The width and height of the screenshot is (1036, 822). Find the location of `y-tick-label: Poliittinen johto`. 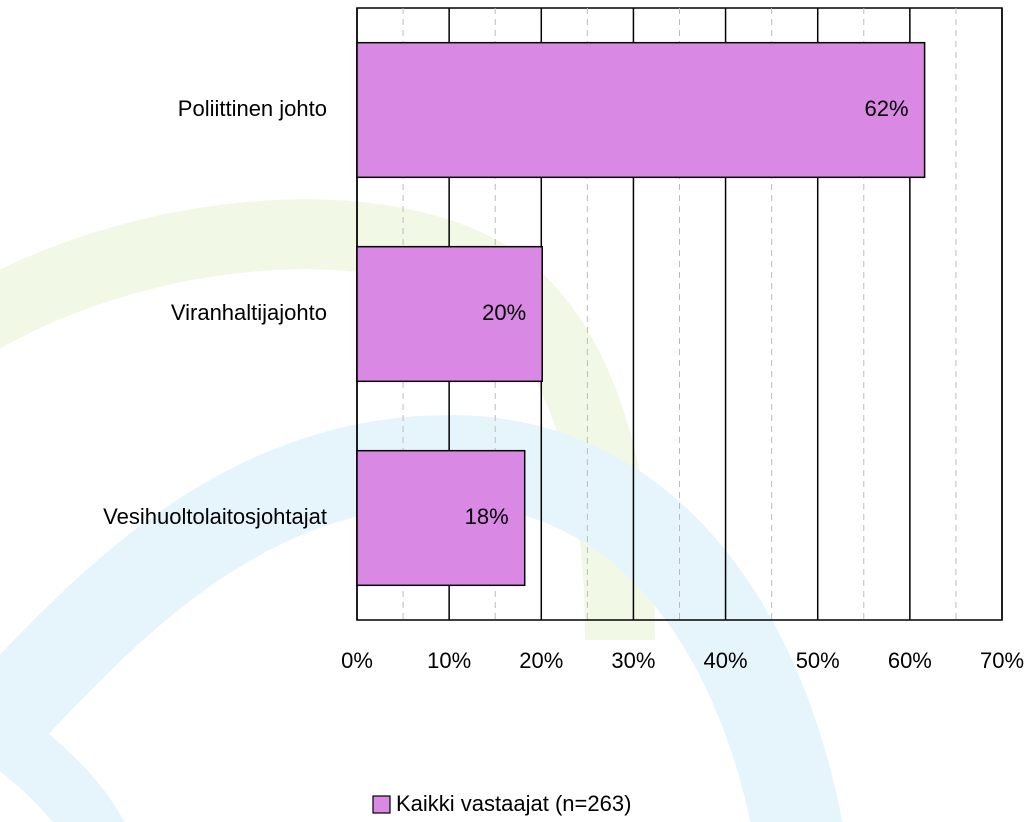

y-tick-label: Poliittinen johto is located at coordinates (252, 108).